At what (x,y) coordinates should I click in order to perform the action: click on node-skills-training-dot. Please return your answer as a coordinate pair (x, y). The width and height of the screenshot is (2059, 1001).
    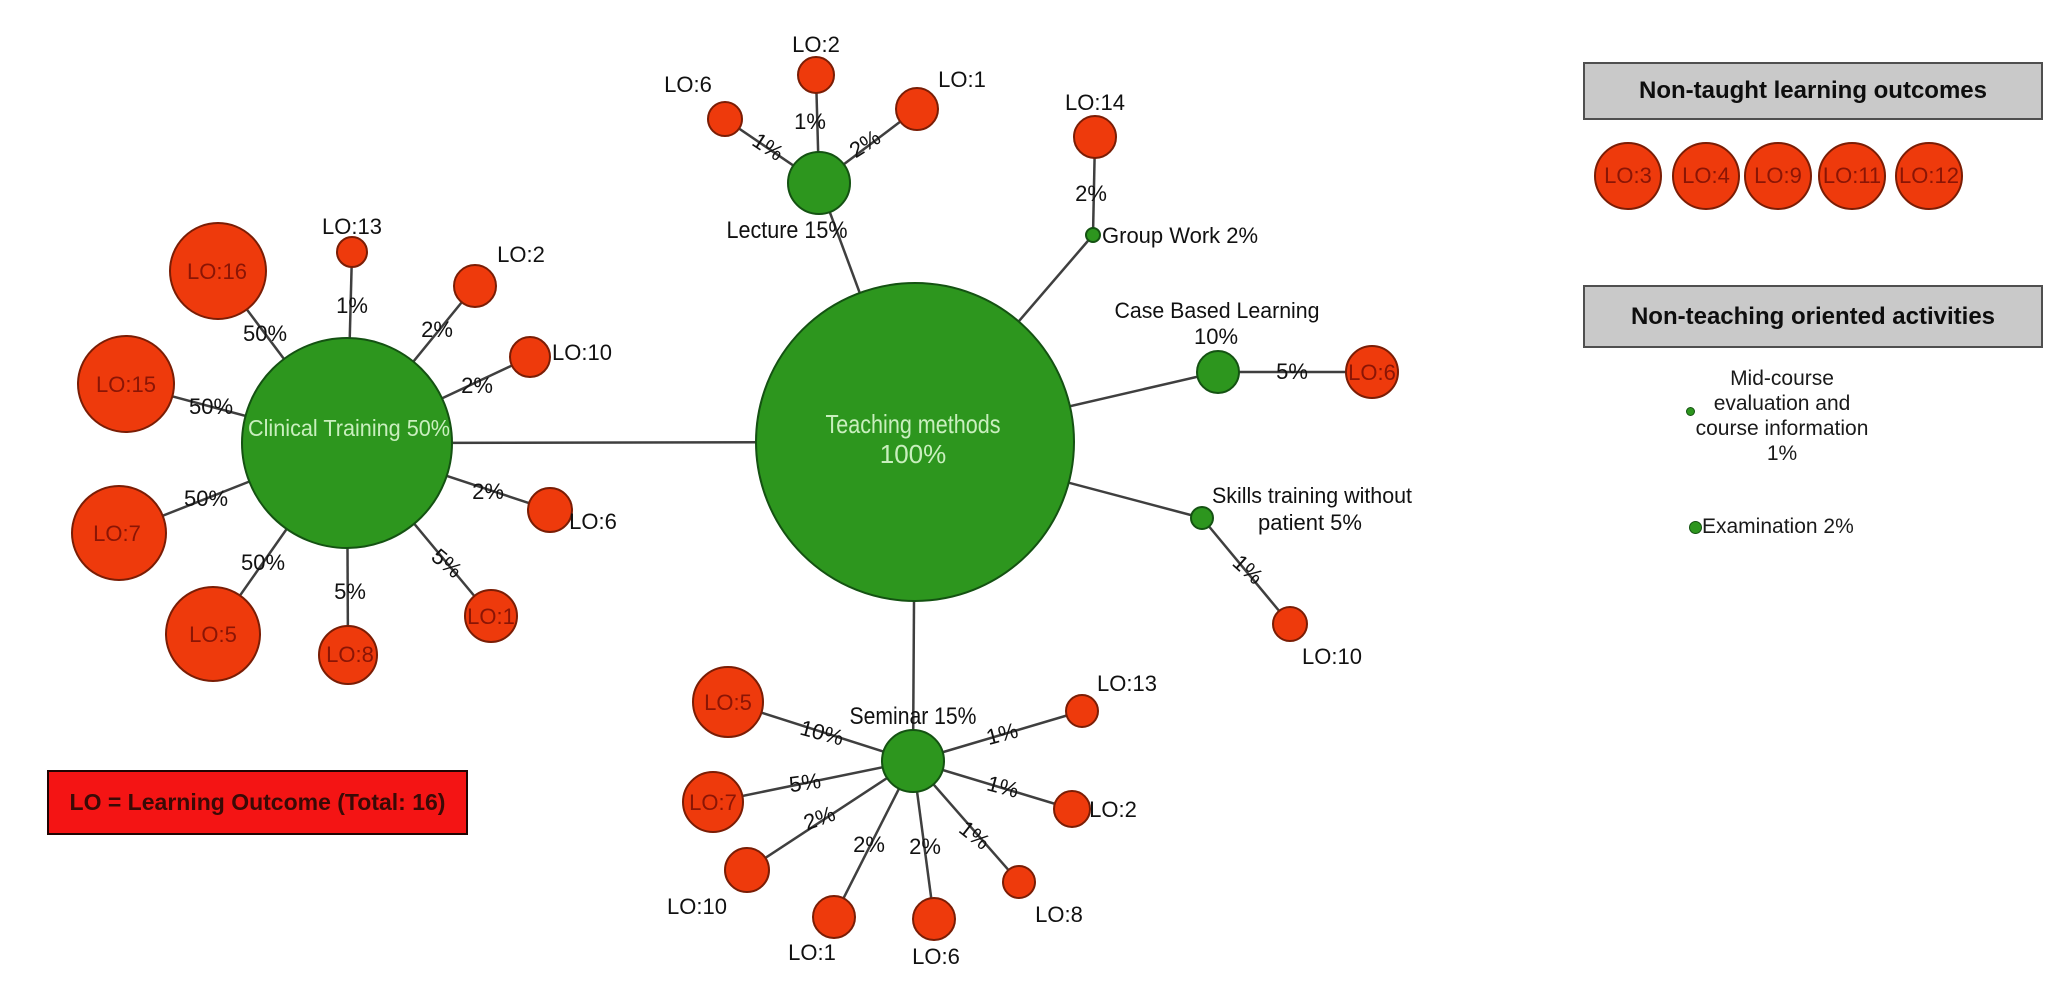
    Looking at the image, I should click on (1202, 518).